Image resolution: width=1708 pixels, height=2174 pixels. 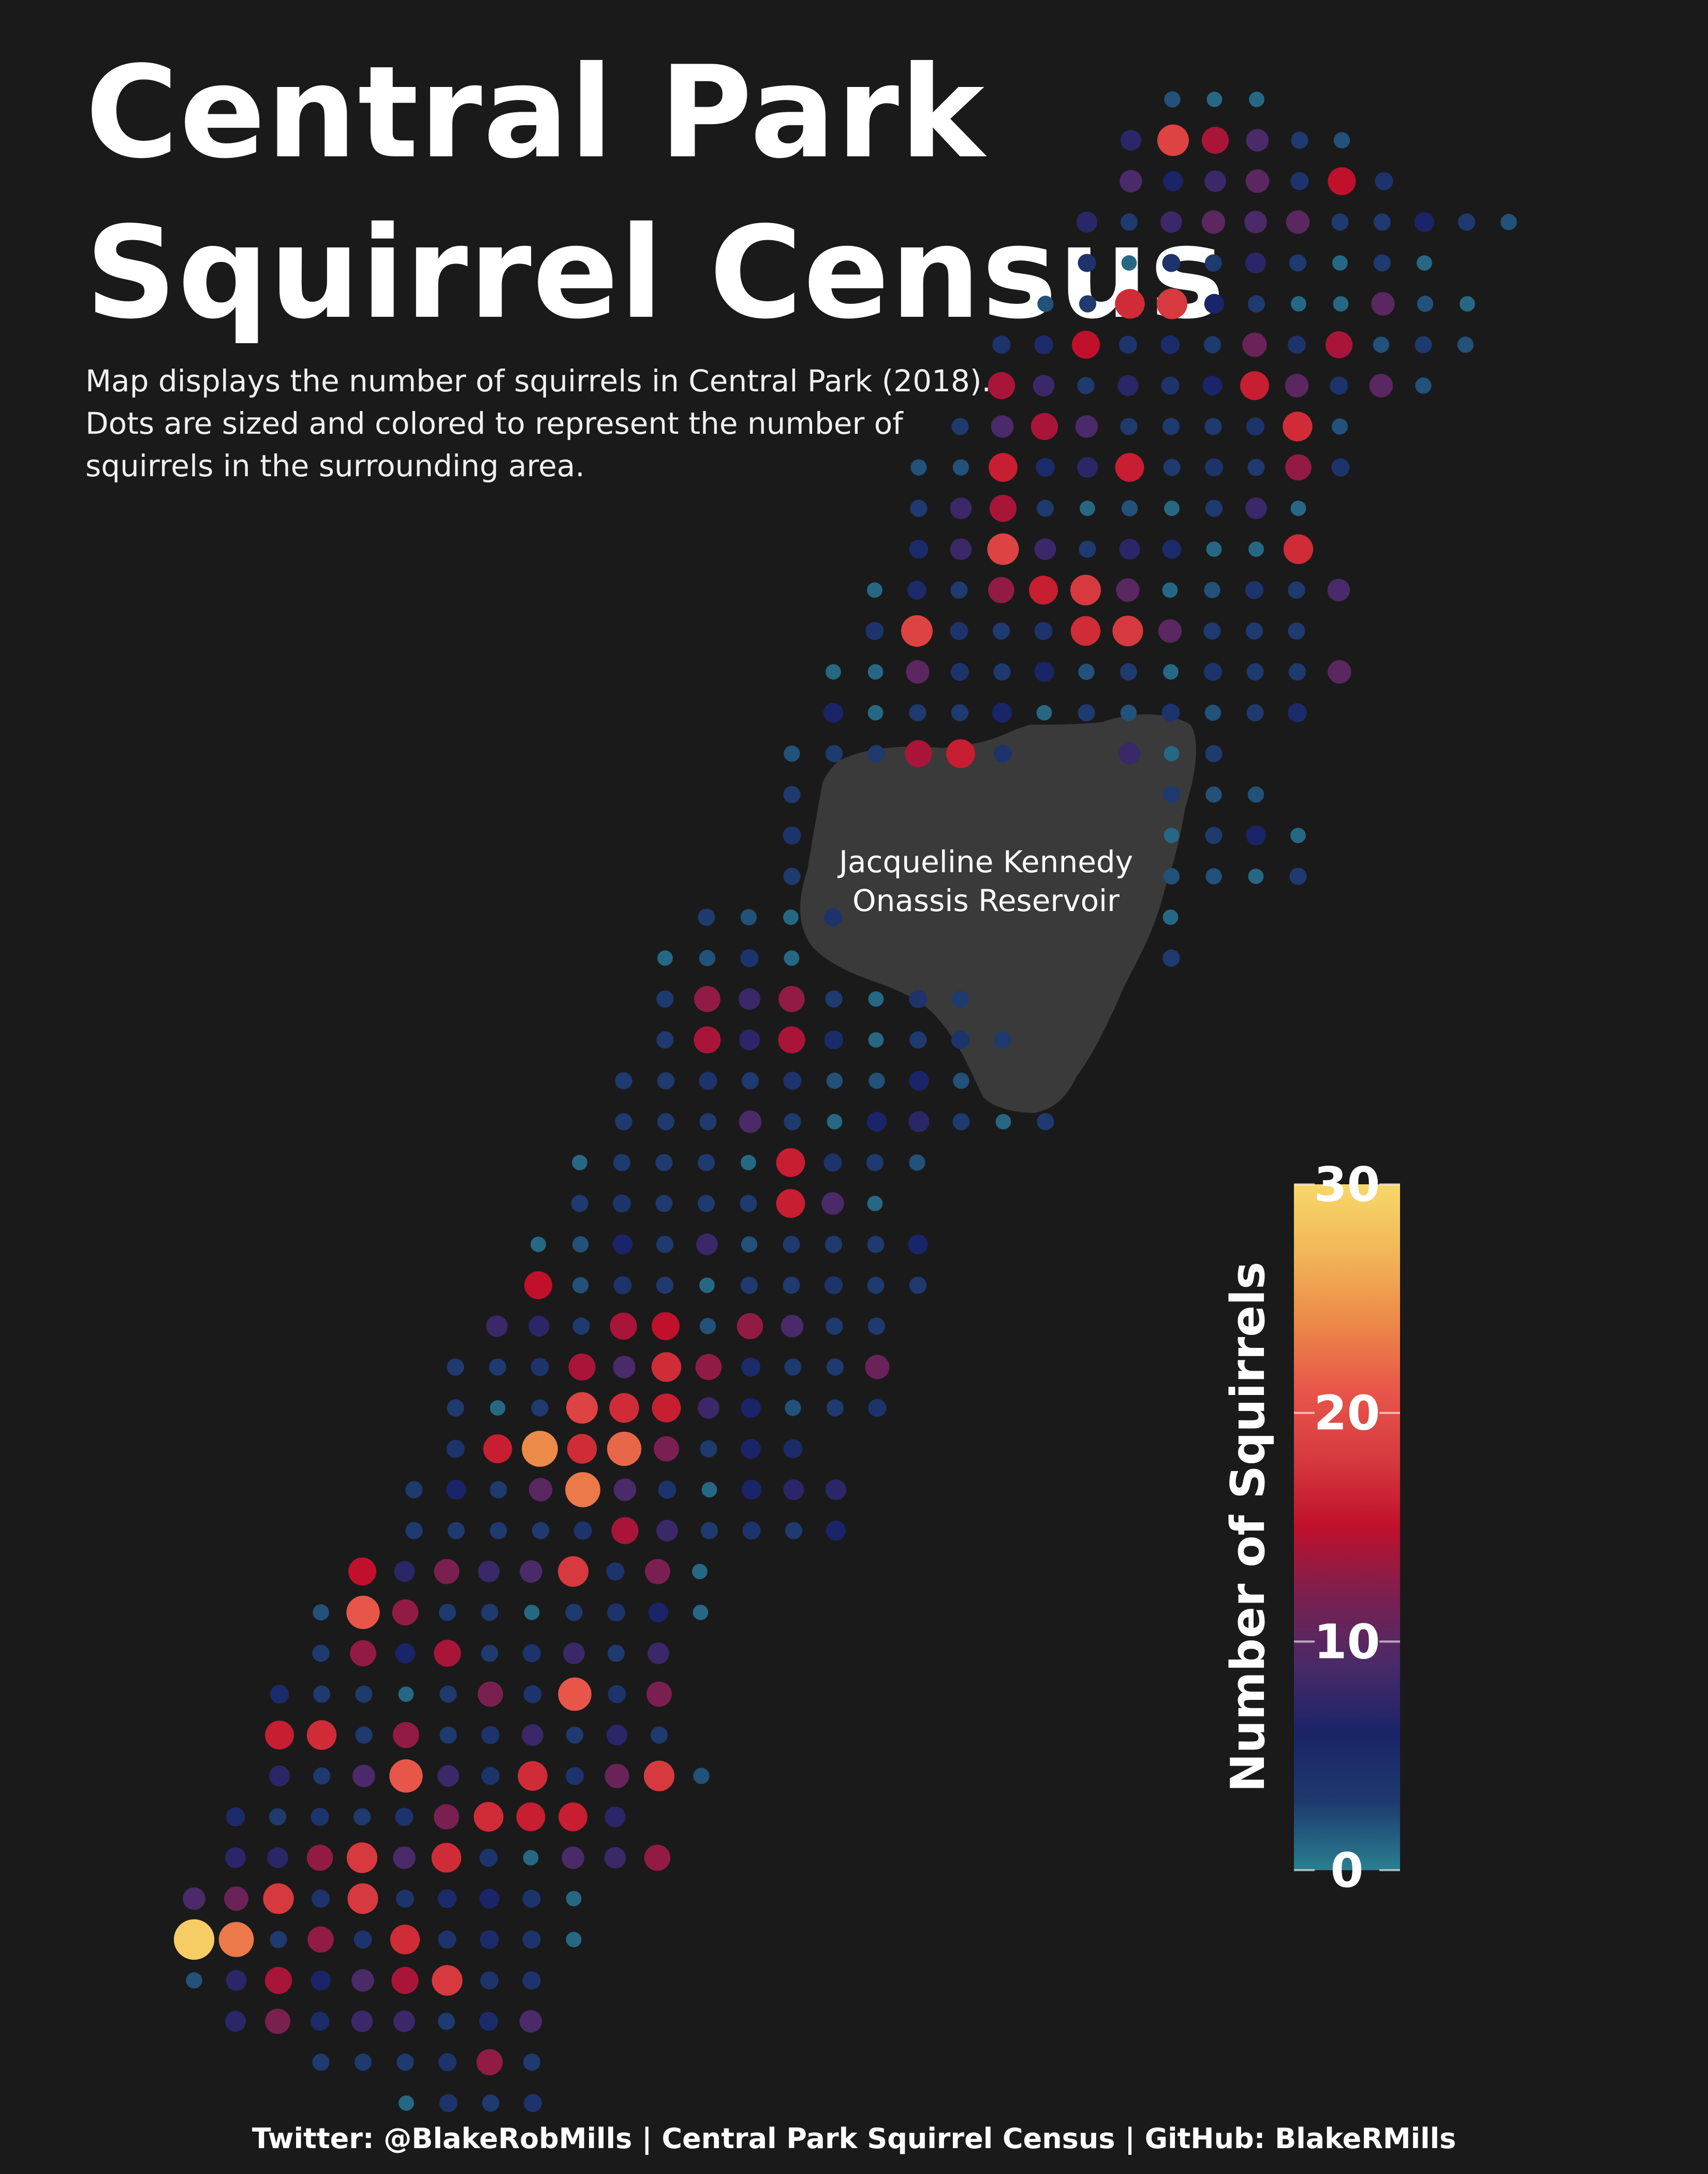 What do you see at coordinates (535, 112) in the screenshot?
I see `title-line-1: Central Park` at bounding box center [535, 112].